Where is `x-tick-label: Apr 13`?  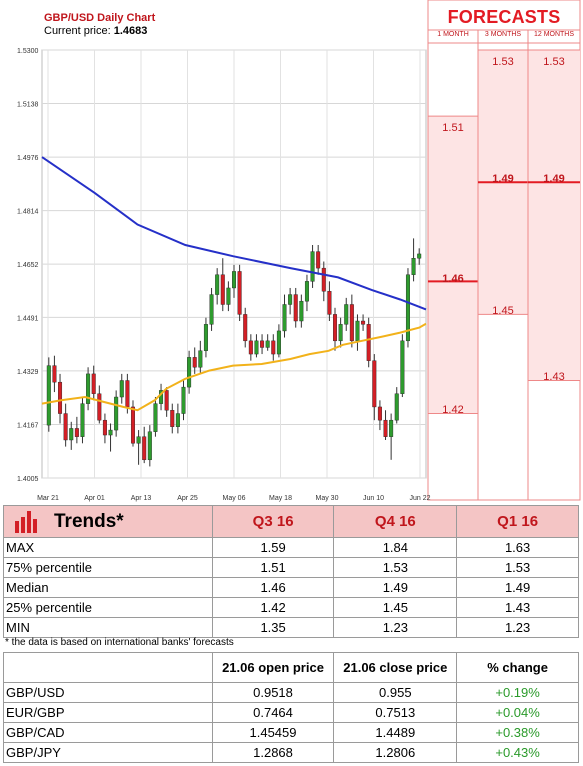
x-tick-label: Apr 13 is located at coordinates (141, 498).